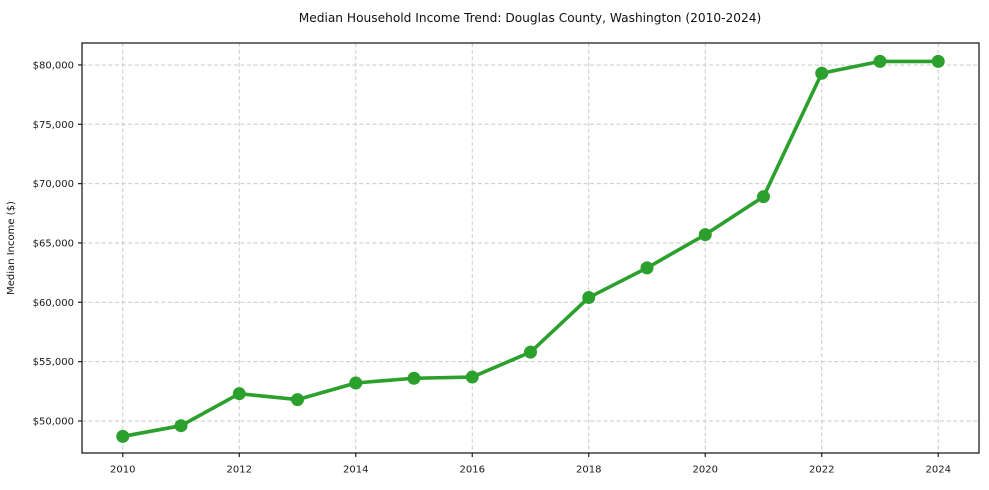  I want to click on y-tick-label: $70,000, so click(53, 184).